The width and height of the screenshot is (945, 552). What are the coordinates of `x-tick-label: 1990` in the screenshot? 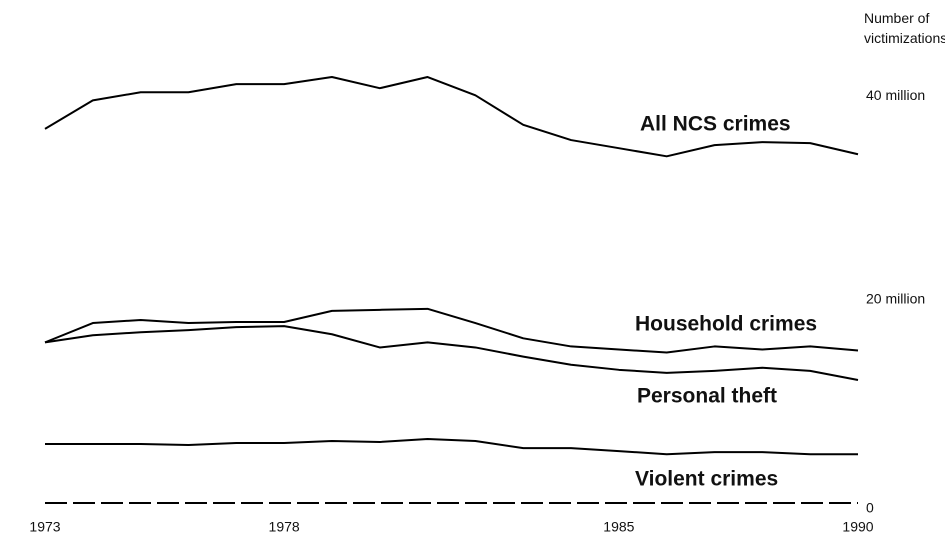 It's located at (857, 527).